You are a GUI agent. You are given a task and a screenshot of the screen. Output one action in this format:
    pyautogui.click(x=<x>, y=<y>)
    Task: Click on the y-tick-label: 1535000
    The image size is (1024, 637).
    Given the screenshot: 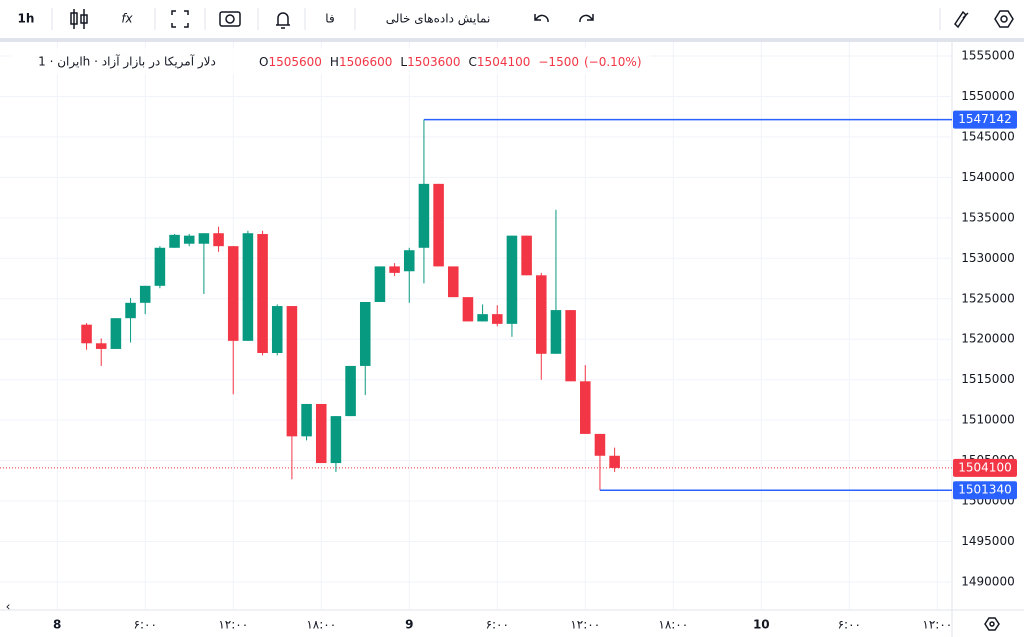 What is the action you would take?
    pyautogui.click(x=987, y=217)
    